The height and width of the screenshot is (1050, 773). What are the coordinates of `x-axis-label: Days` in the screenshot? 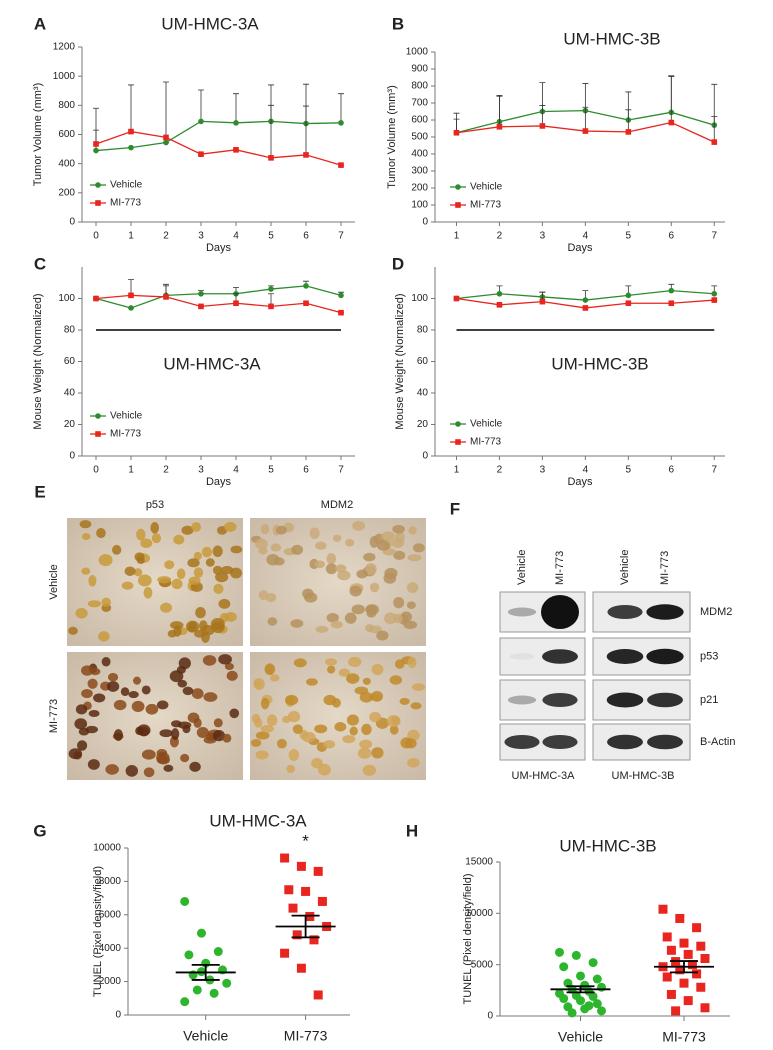 It's located at (219, 248).